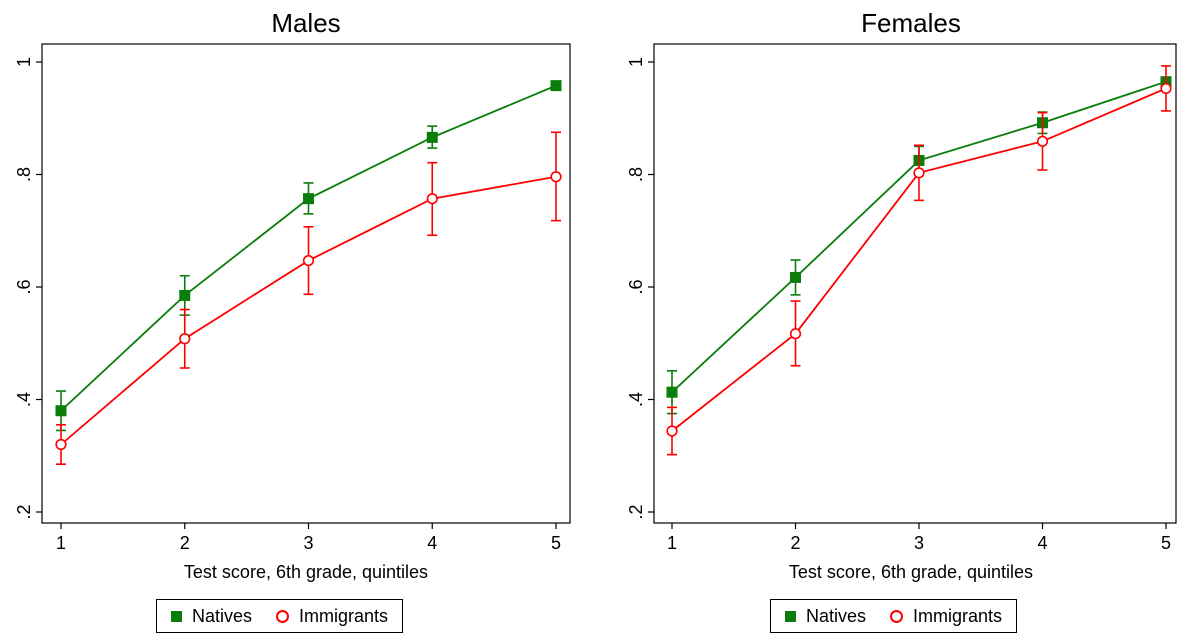 The image size is (1179, 638). What do you see at coordinates (306, 23) in the screenshot?
I see `chart-title: Males` at bounding box center [306, 23].